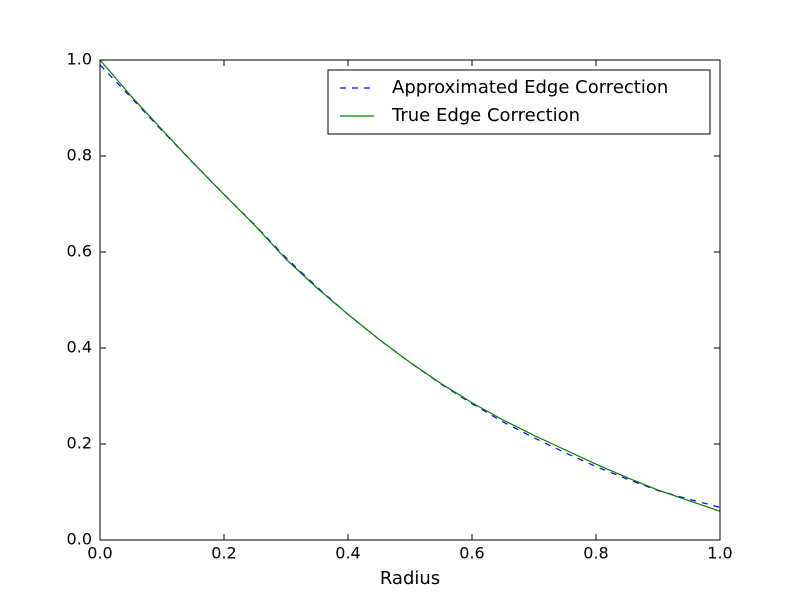 The image size is (800, 600). What do you see at coordinates (410, 578) in the screenshot?
I see `x-axis-label: Radius` at bounding box center [410, 578].